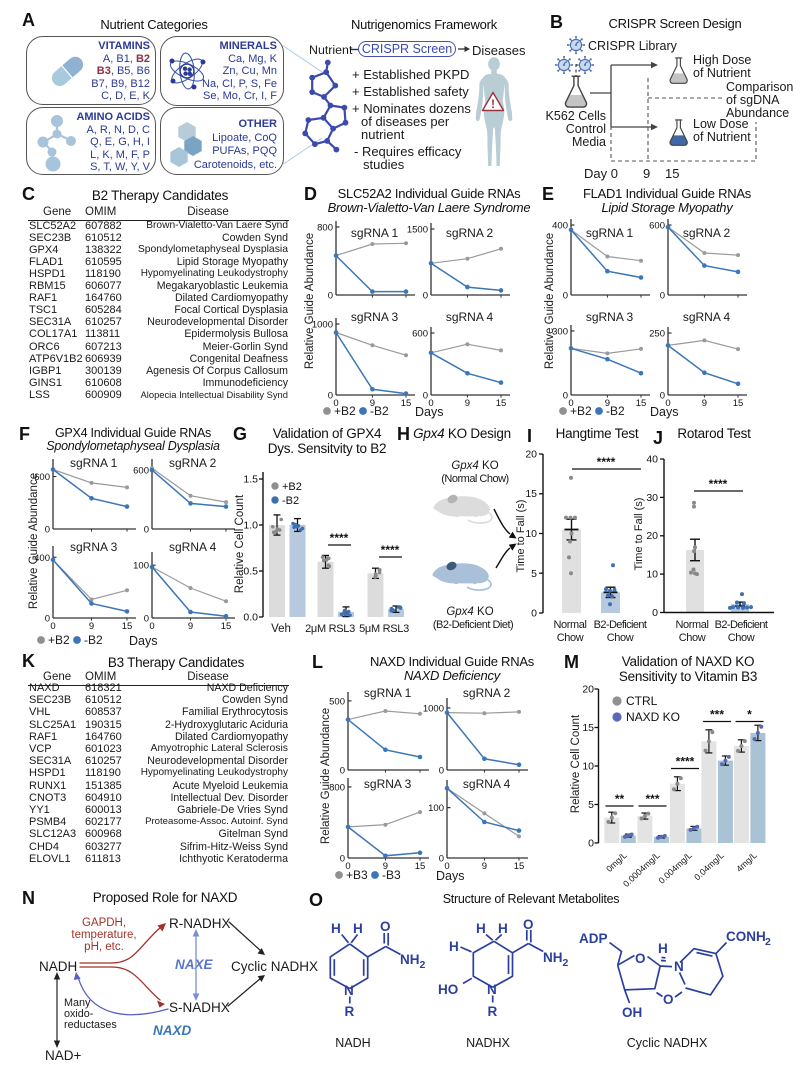 This screenshot has width=800, height=1070. What do you see at coordinates (292, 487) in the screenshot?
I see `svg-text: +B2` at bounding box center [292, 487].